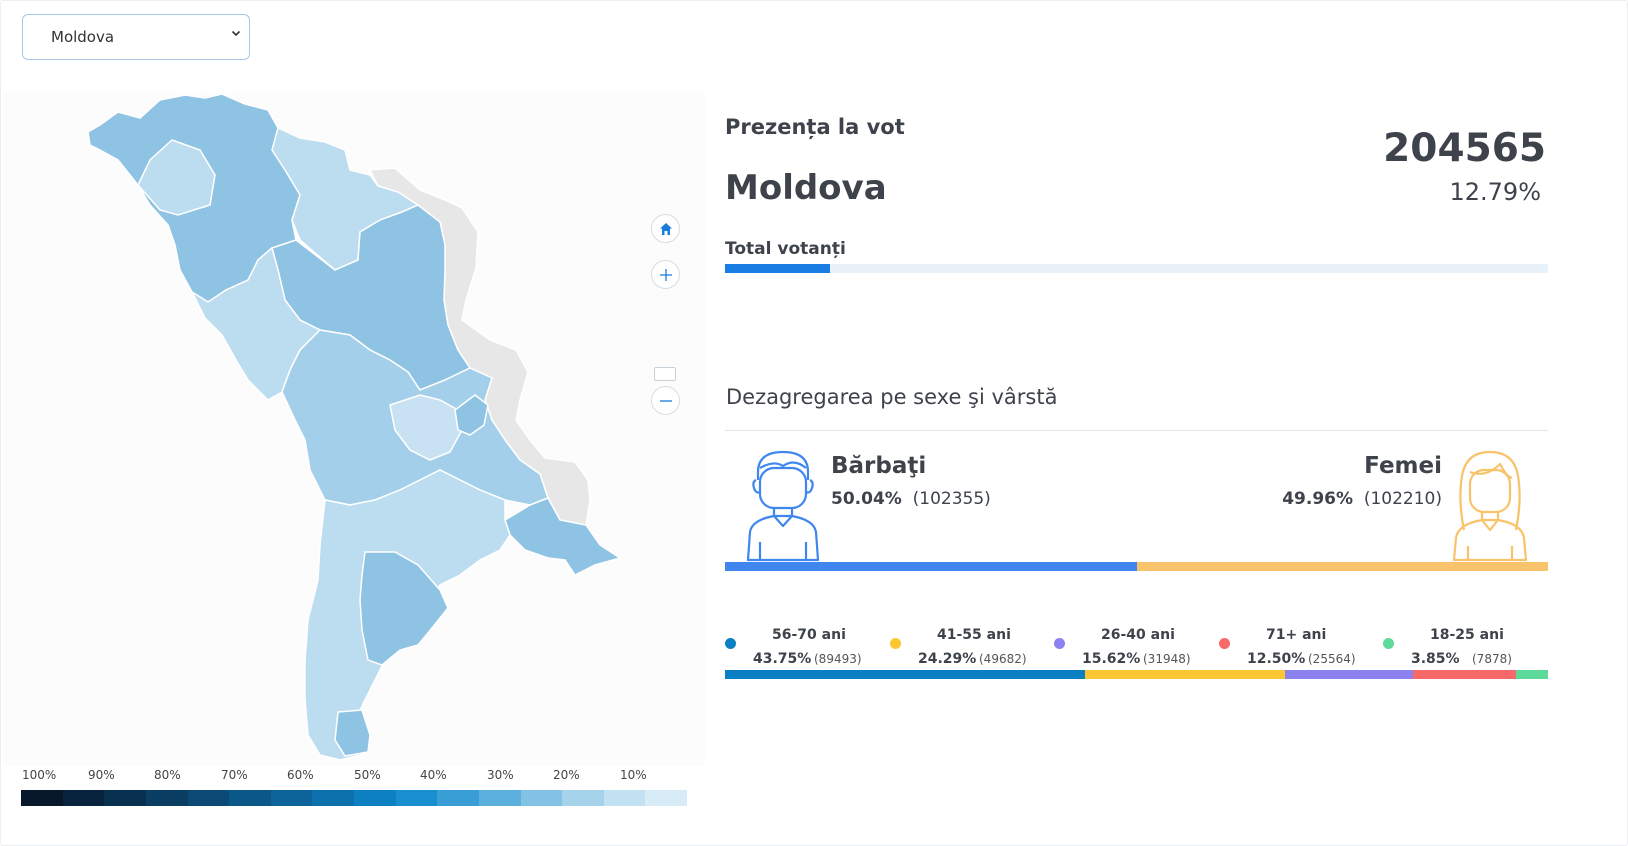  What do you see at coordinates (234, 775) in the screenshot?
I see `legend-label: 70%` at bounding box center [234, 775].